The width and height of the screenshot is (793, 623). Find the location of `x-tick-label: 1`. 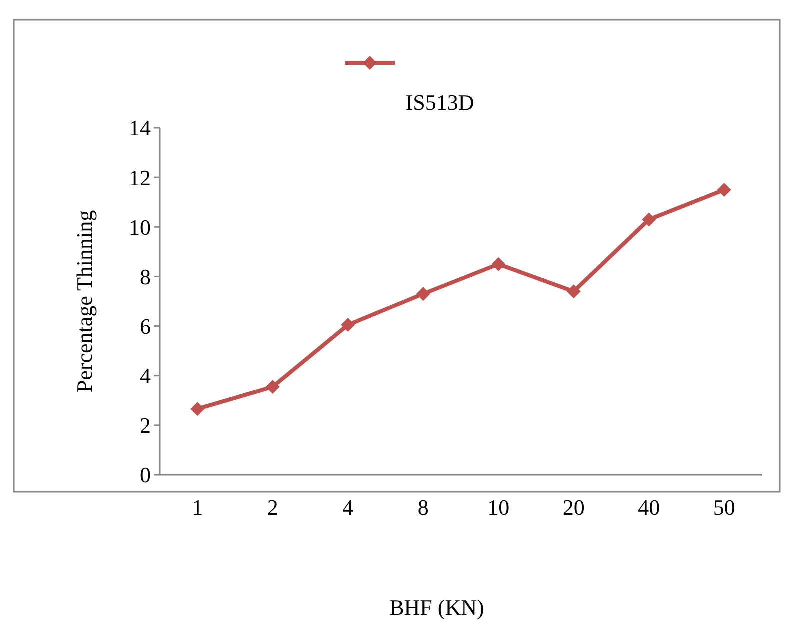

x-tick-label: 1 is located at coordinates (198, 507).